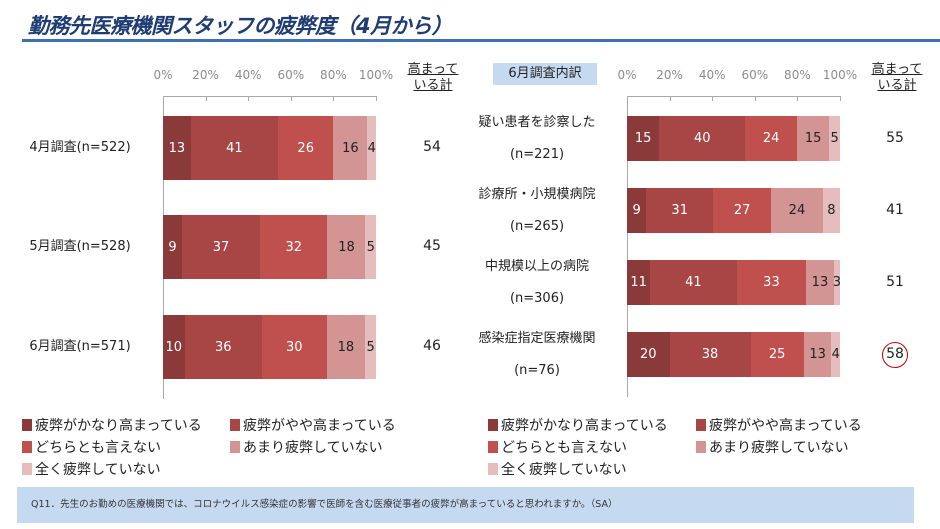 This screenshot has width=940, height=529. Describe the element at coordinates (639, 282) in the screenshot. I see `bar-segment: 11` at that location.